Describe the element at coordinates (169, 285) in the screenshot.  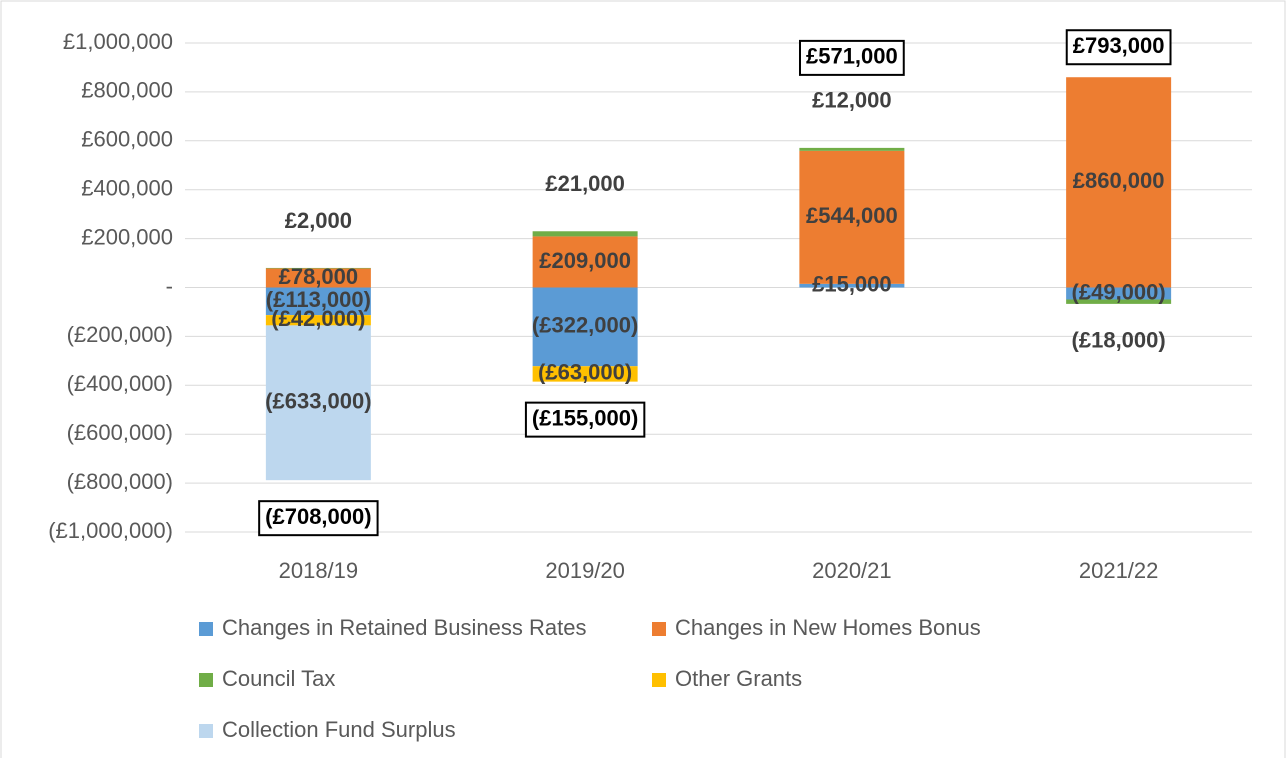
I see `y-tick-label: -` at that location.